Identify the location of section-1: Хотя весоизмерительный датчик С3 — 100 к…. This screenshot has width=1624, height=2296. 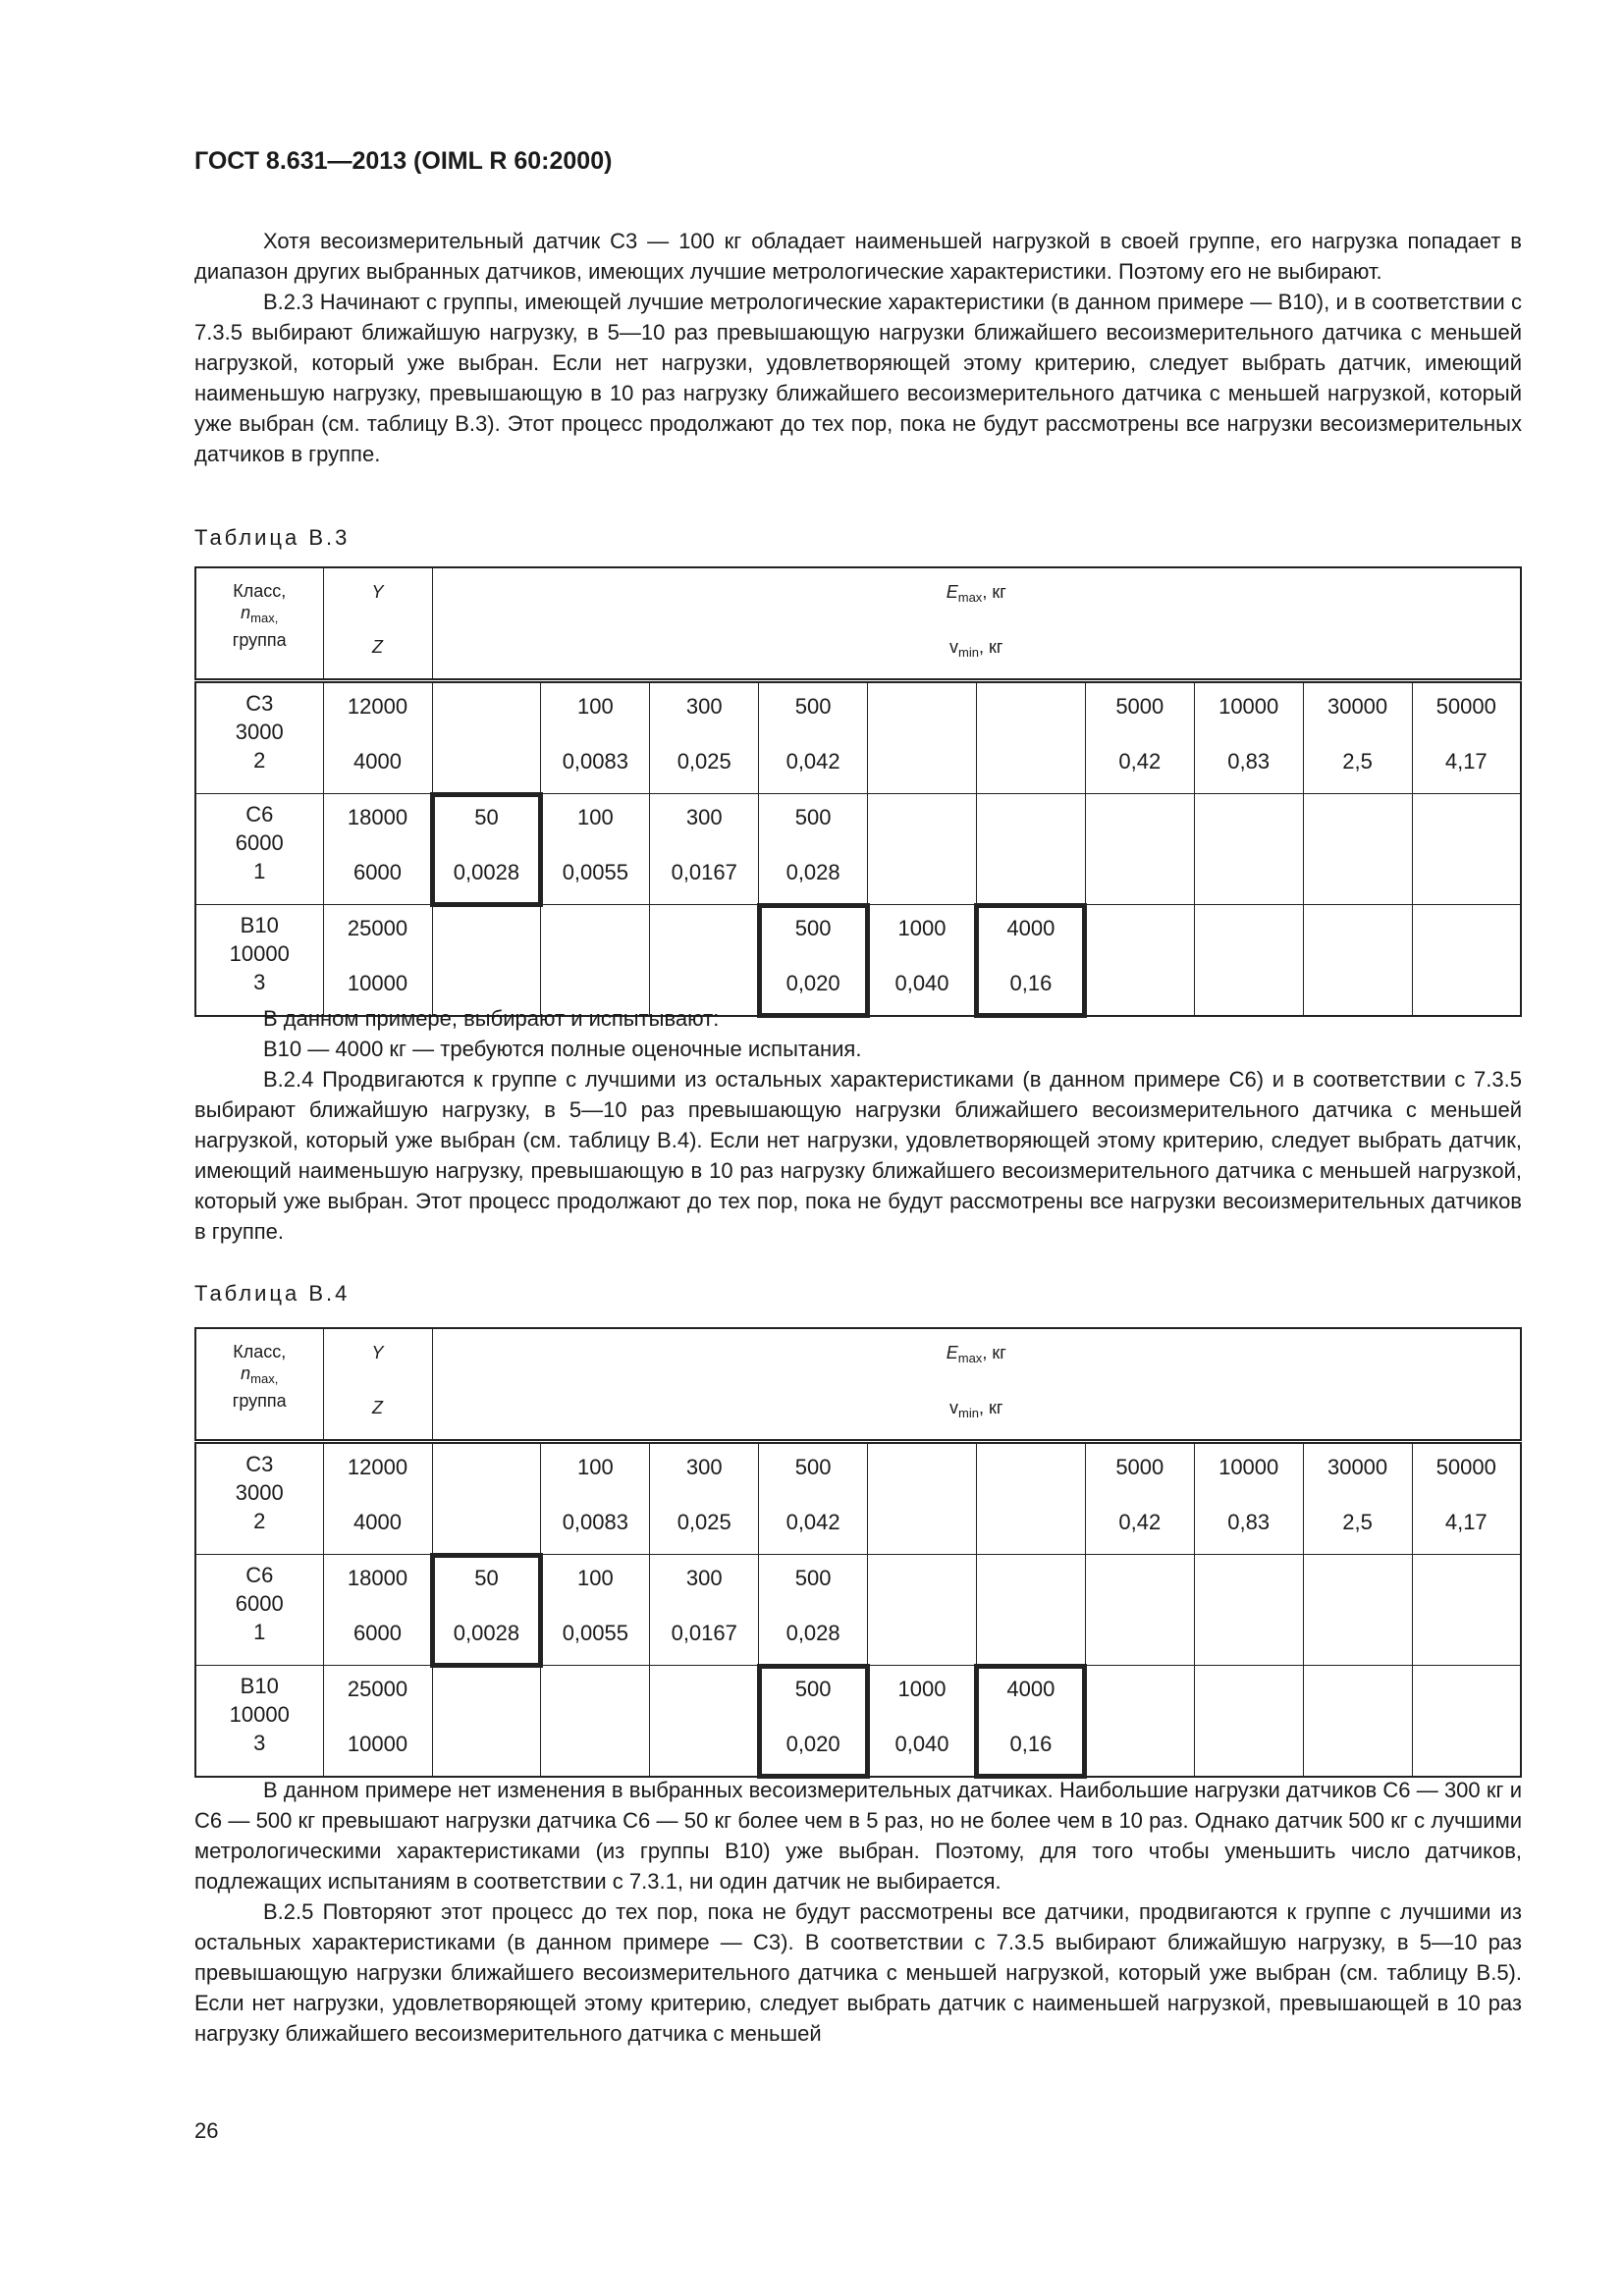
(858, 347).